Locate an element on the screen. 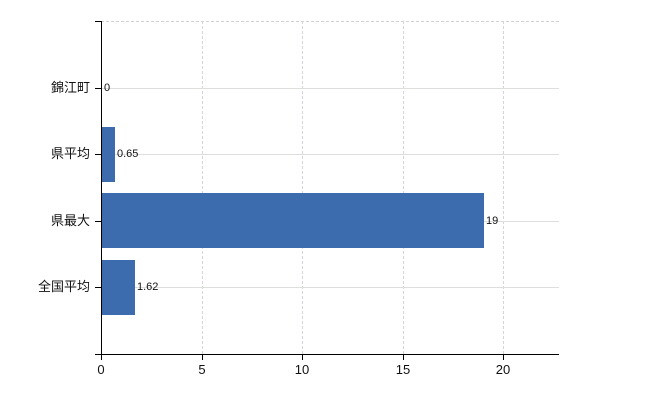 Image resolution: width=650 pixels, height=400 pixels. x-tick-label-10: 10 is located at coordinates (302, 369).